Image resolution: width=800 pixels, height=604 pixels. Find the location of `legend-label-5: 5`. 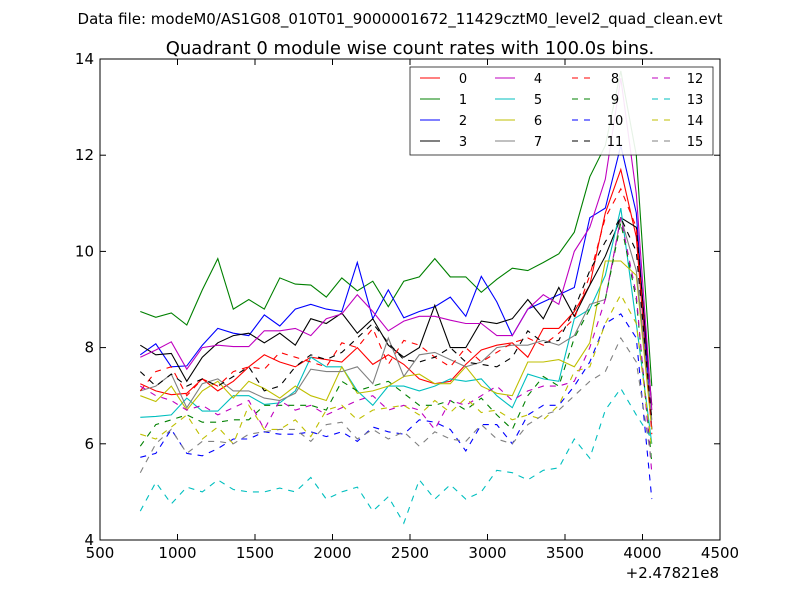

legend-label-5: 5 is located at coordinates (538, 100).